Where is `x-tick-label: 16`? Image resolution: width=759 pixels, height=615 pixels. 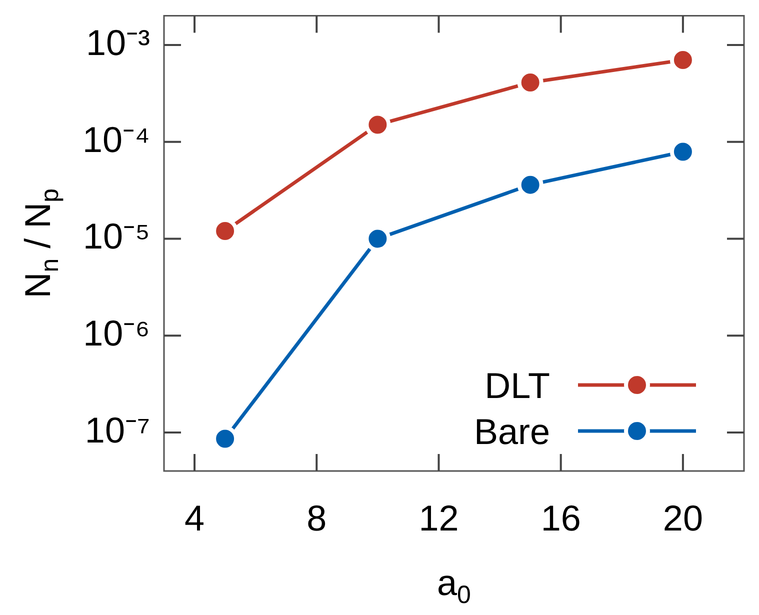
x-tick-label: 16 is located at coordinates (560, 518).